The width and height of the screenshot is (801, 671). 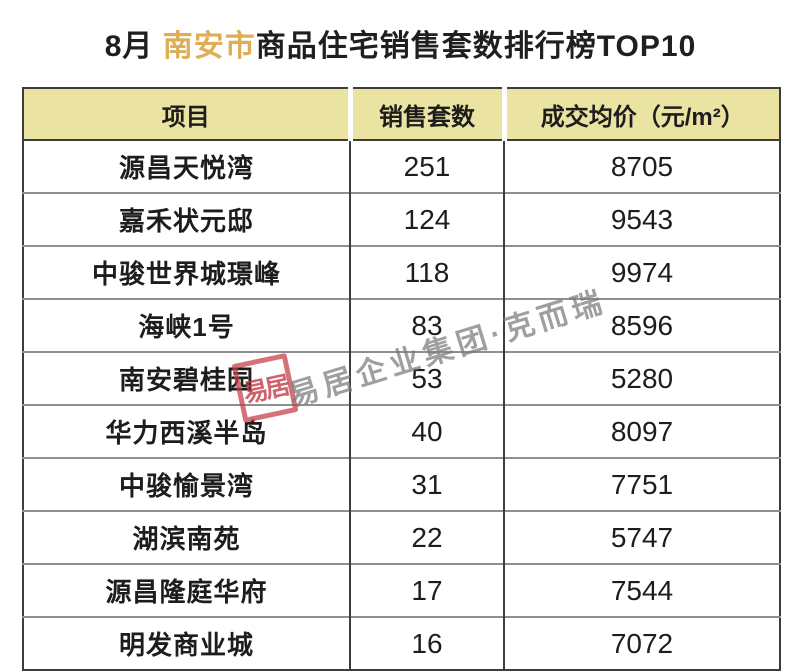 What do you see at coordinates (641, 325) in the screenshot?
I see `price-cell: 8596` at bounding box center [641, 325].